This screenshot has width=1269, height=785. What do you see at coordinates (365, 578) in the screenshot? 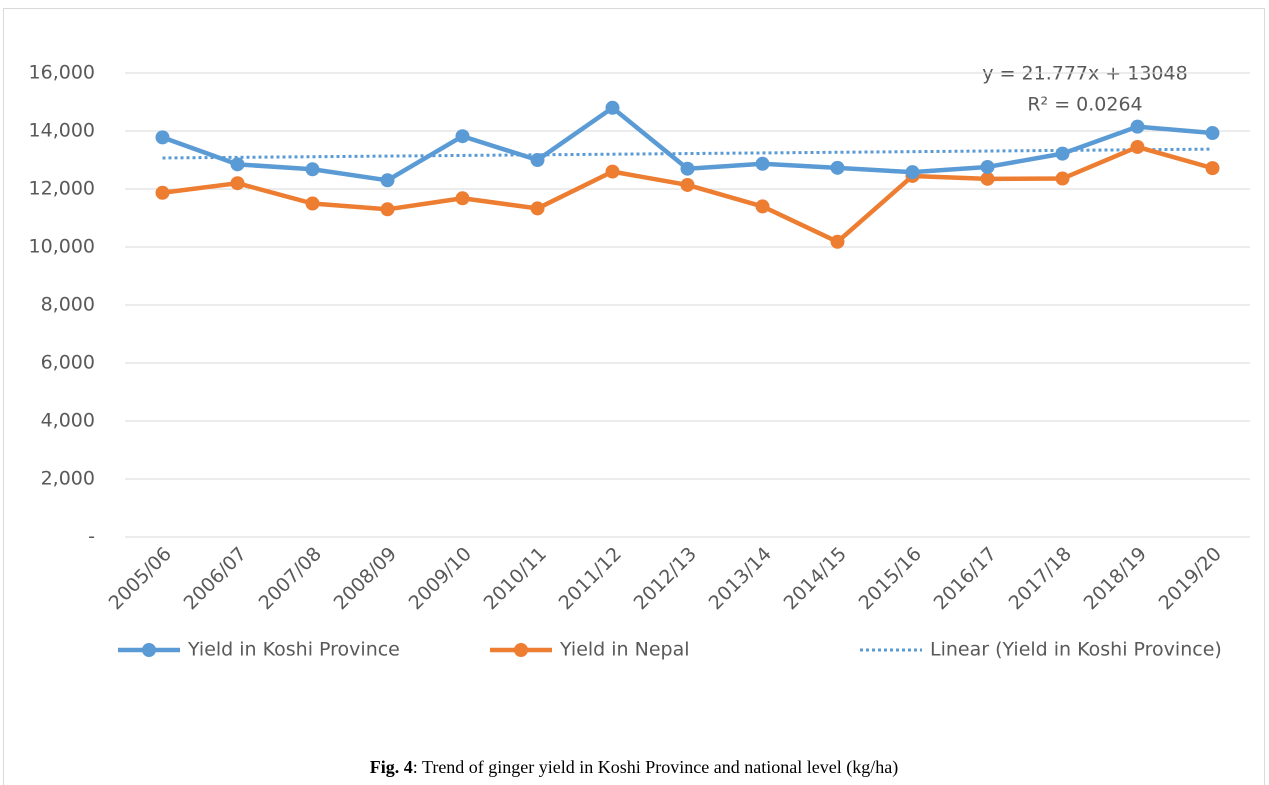
I see `x-tick-label: 2008/09` at bounding box center [365, 578].